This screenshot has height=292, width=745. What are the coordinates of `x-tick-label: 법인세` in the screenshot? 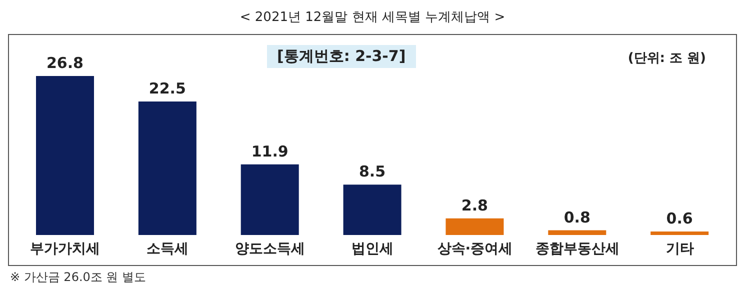 It's located at (373, 248).